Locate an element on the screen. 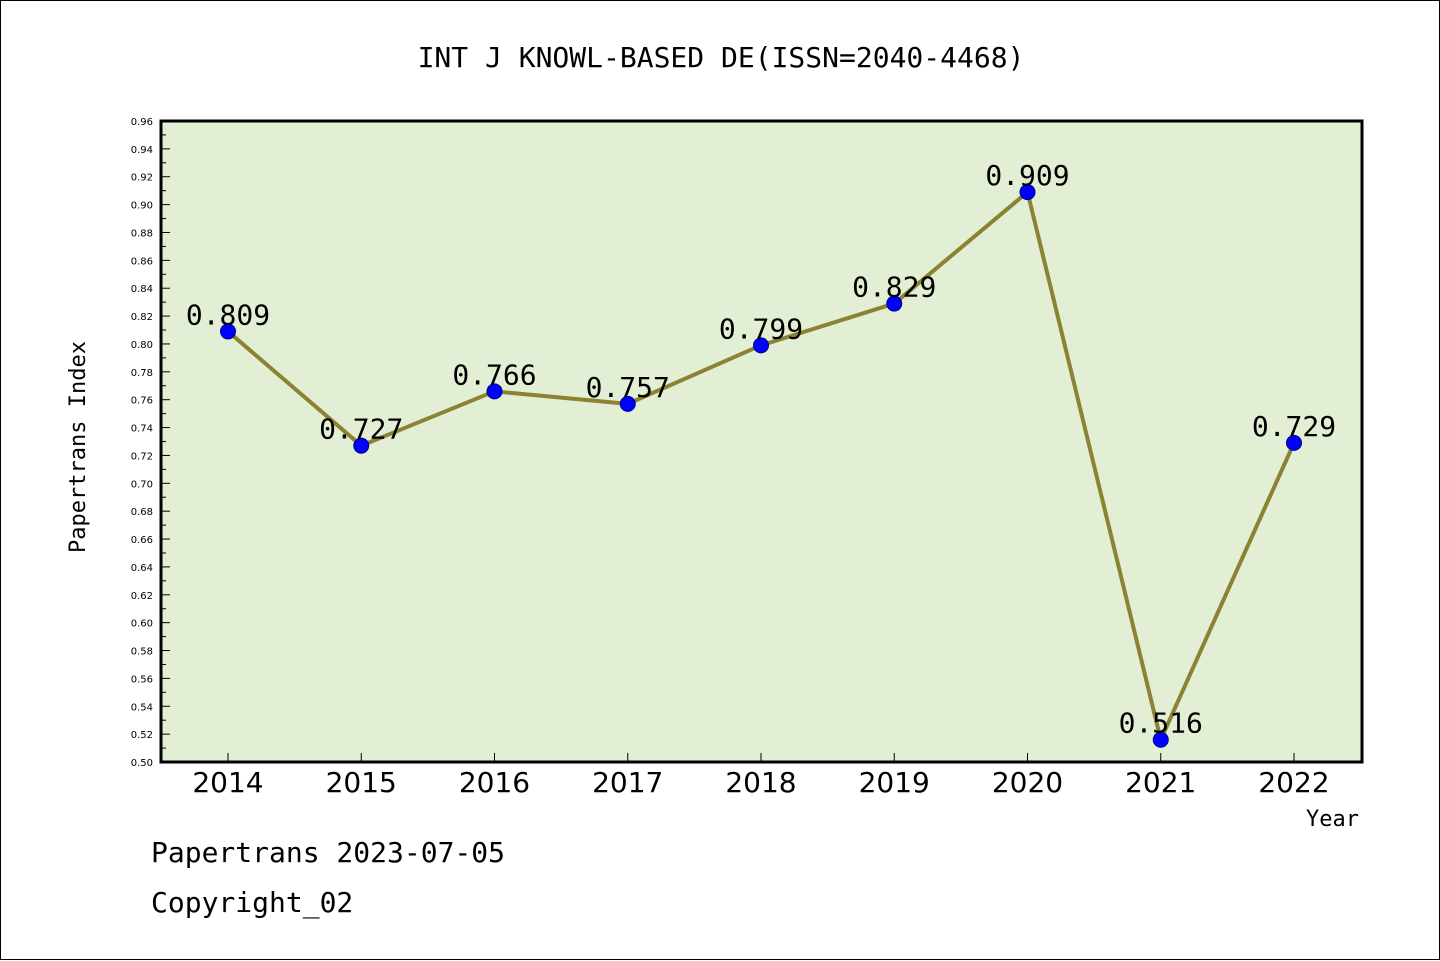 The height and width of the screenshot is (961, 1440). x-tick-label: 2015 is located at coordinates (361, 782).